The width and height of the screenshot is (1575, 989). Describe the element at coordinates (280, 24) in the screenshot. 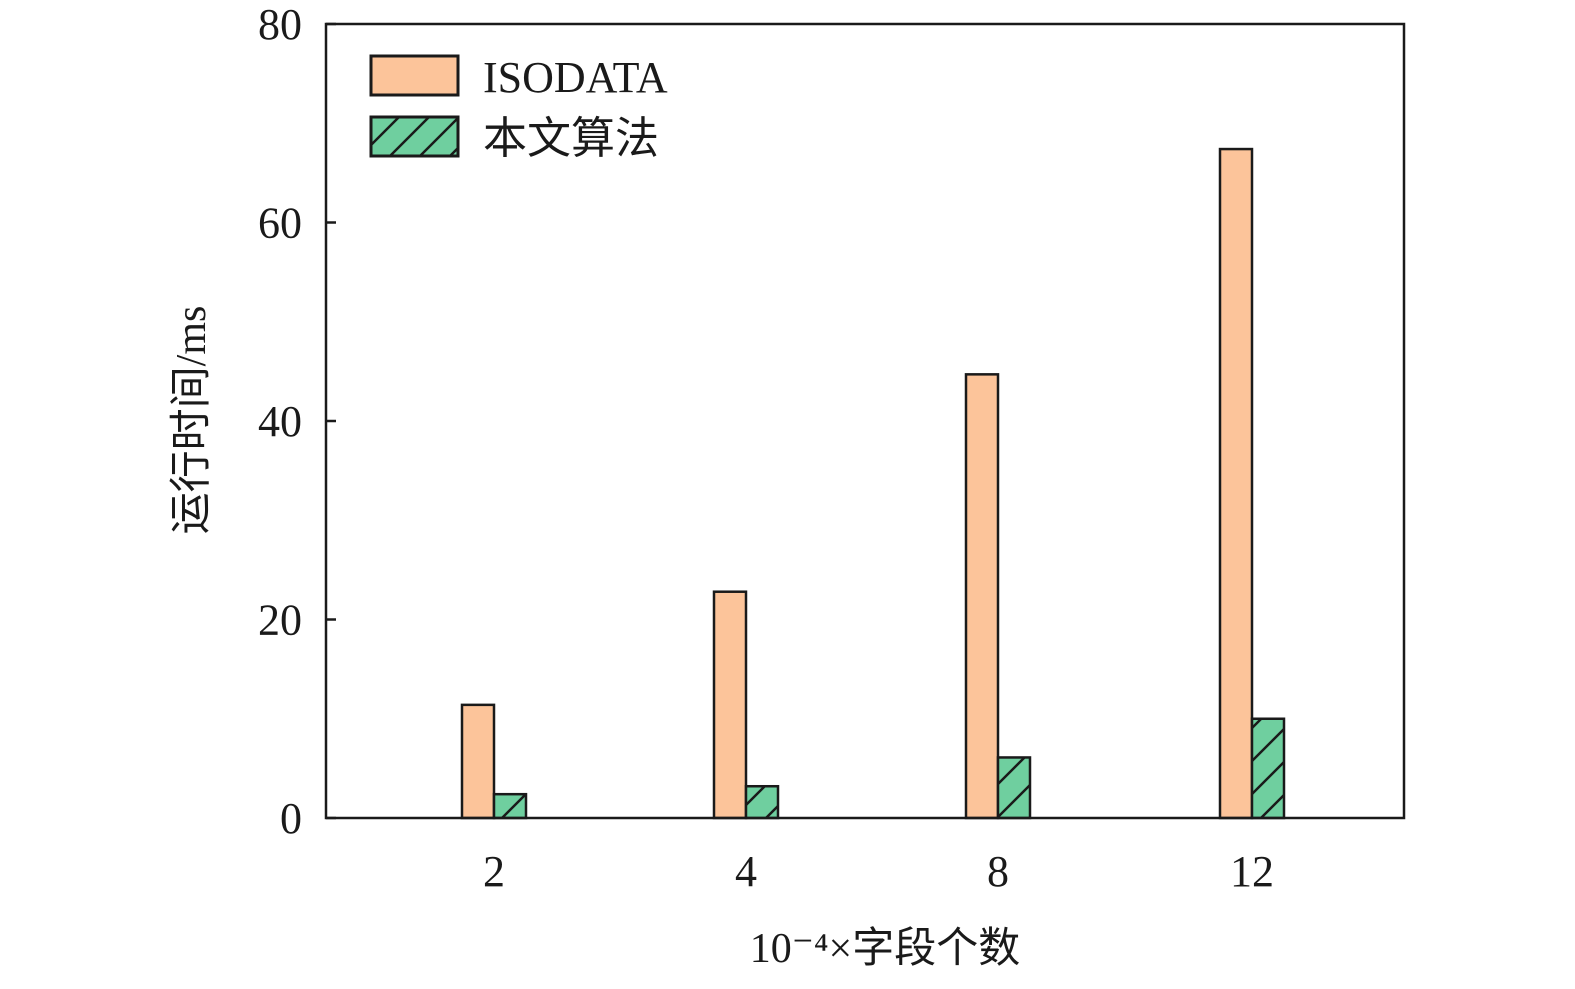

I see `y-tick-label: 80` at that location.